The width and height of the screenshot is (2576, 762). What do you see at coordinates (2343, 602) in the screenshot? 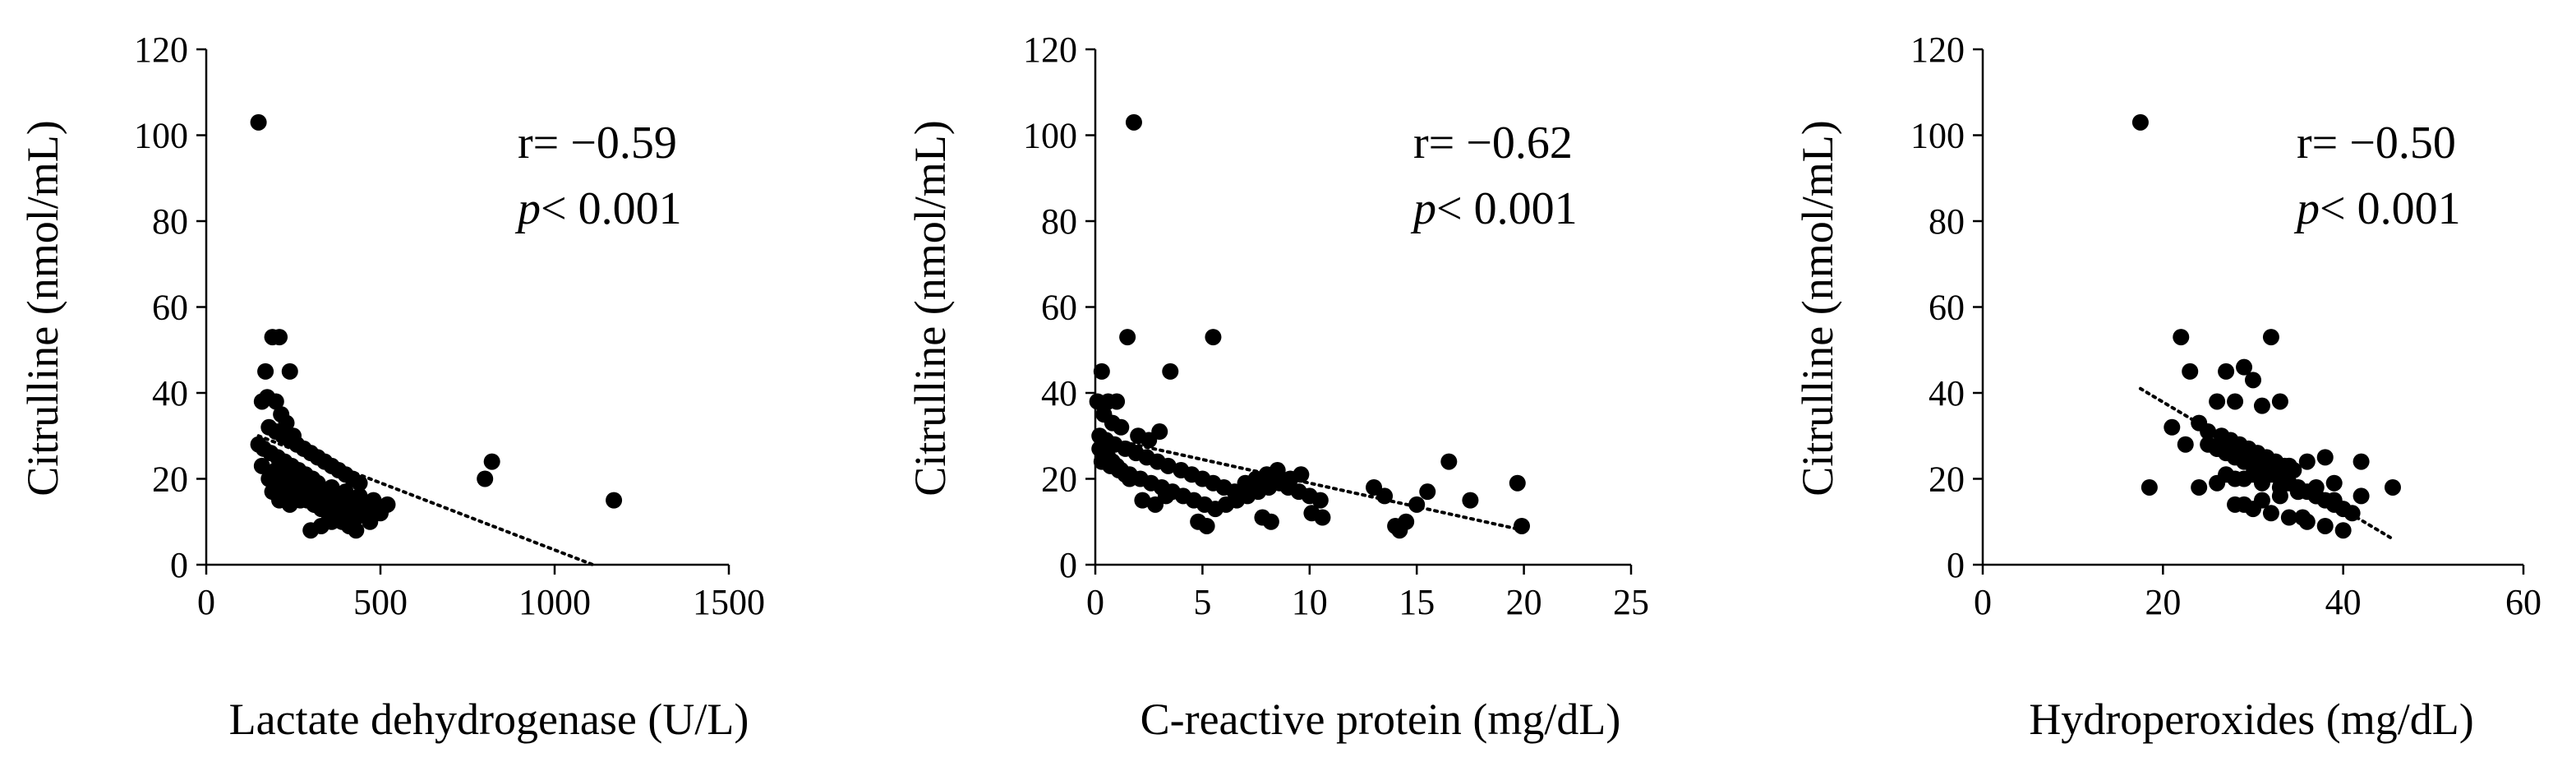
I see `x-tick-label: 40` at bounding box center [2343, 602].